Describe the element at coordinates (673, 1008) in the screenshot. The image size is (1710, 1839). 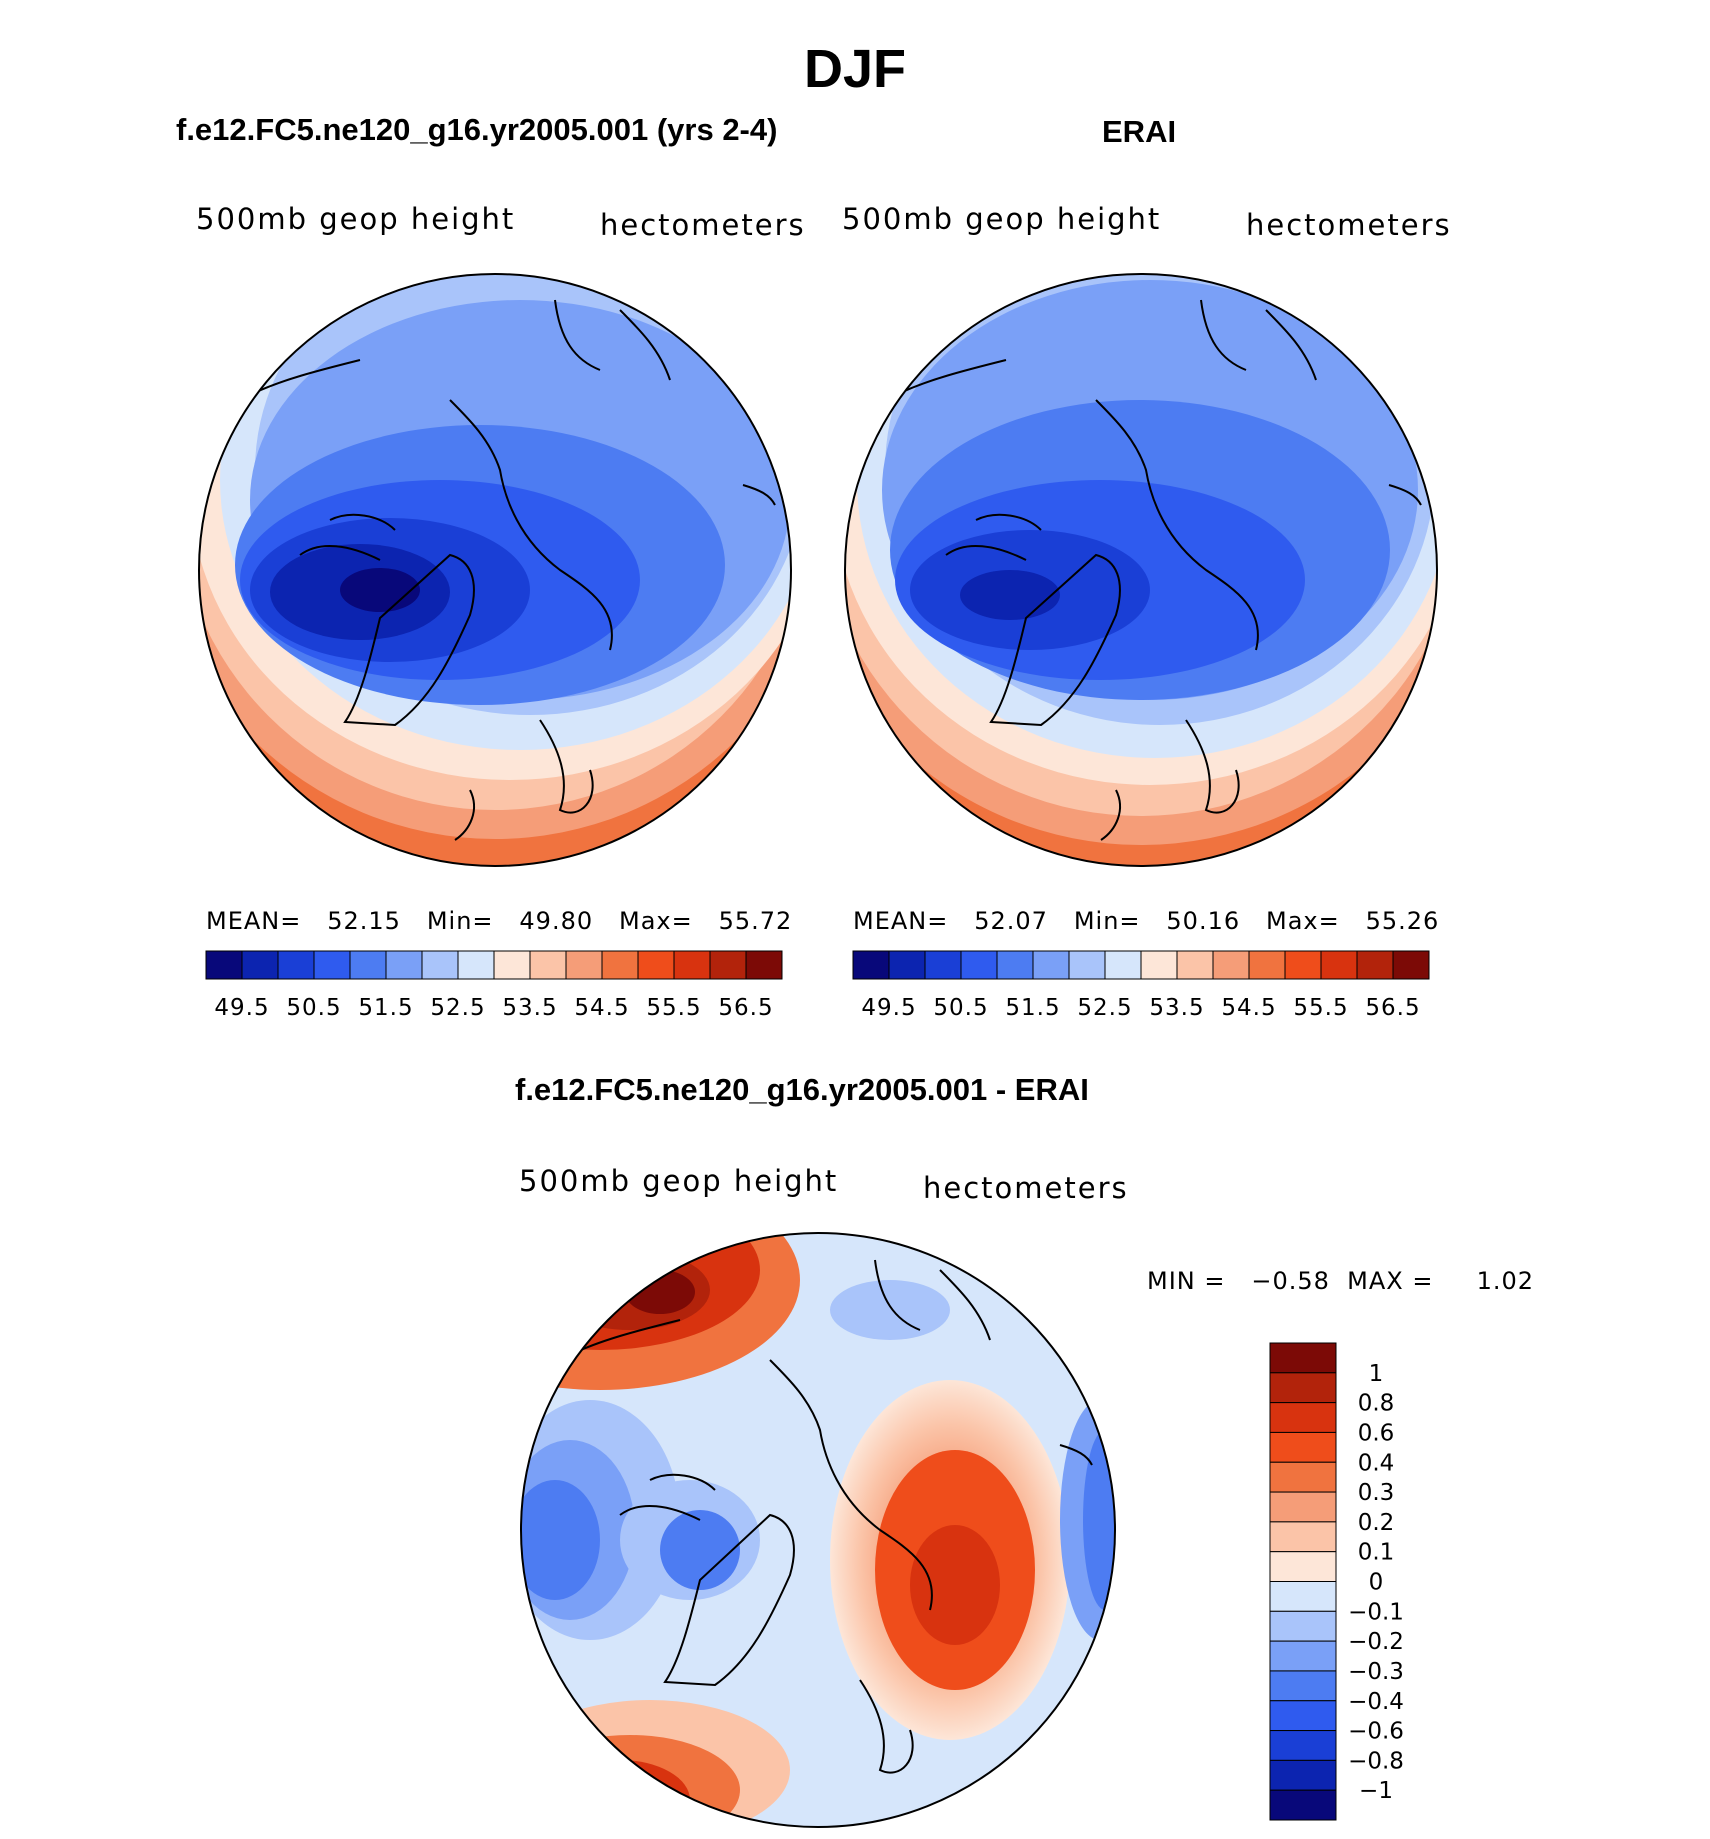
I see `panel1-colorbar-tick-label: 55.5` at that location.